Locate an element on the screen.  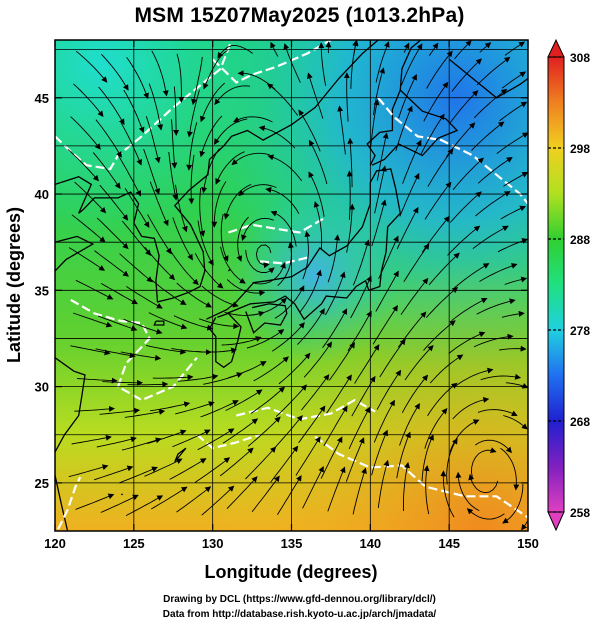
x-tick-label: 130 is located at coordinates (213, 543).